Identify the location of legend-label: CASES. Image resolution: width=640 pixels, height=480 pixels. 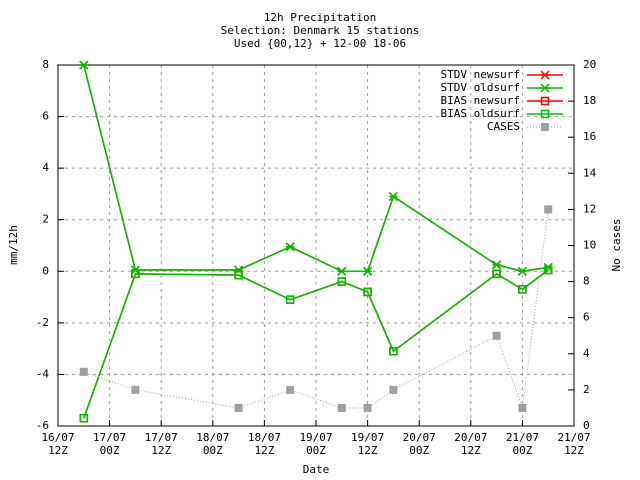
(503, 126).